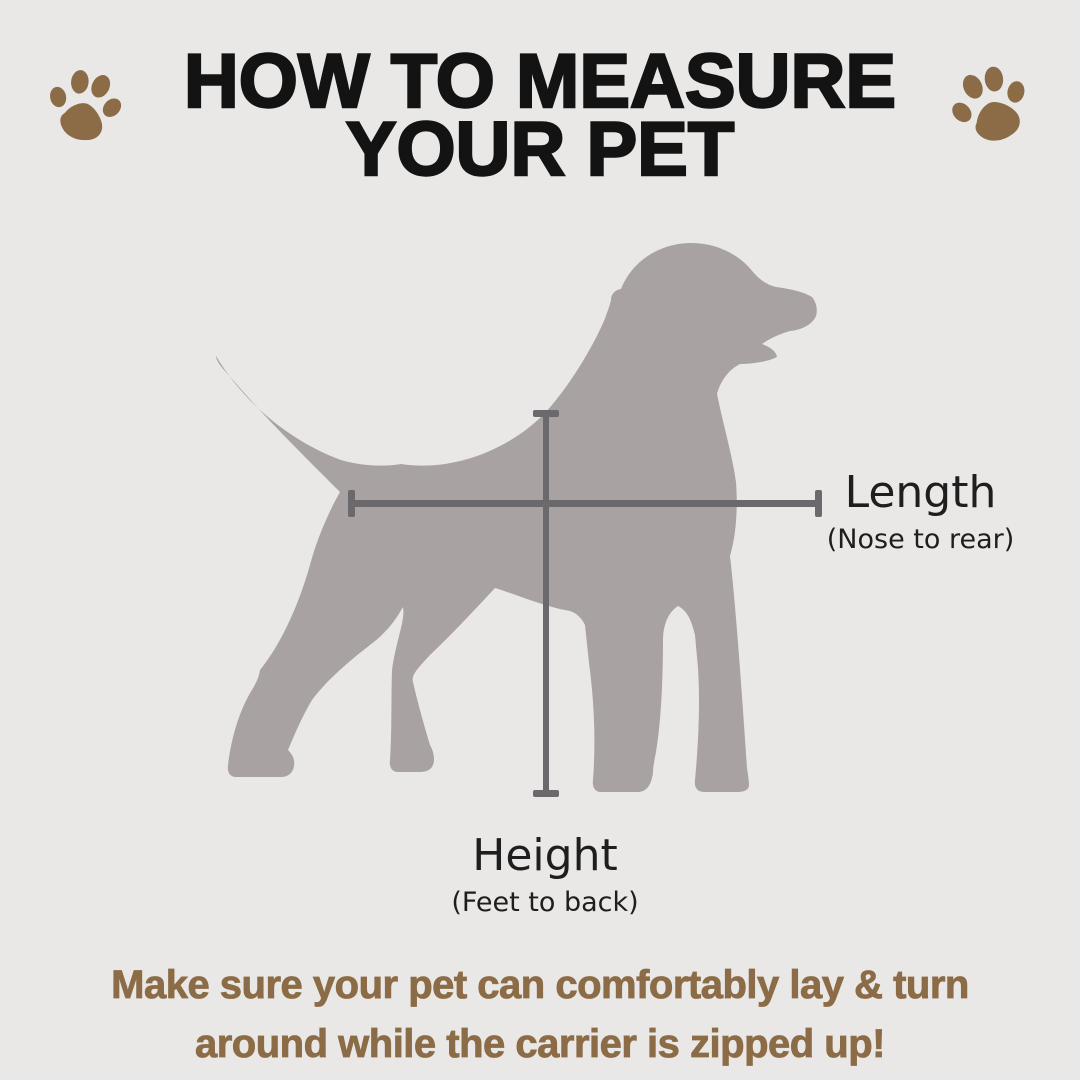  What do you see at coordinates (540, 1044) in the screenshot?
I see `footer-line-2: around while the carrier is zipped up!` at bounding box center [540, 1044].